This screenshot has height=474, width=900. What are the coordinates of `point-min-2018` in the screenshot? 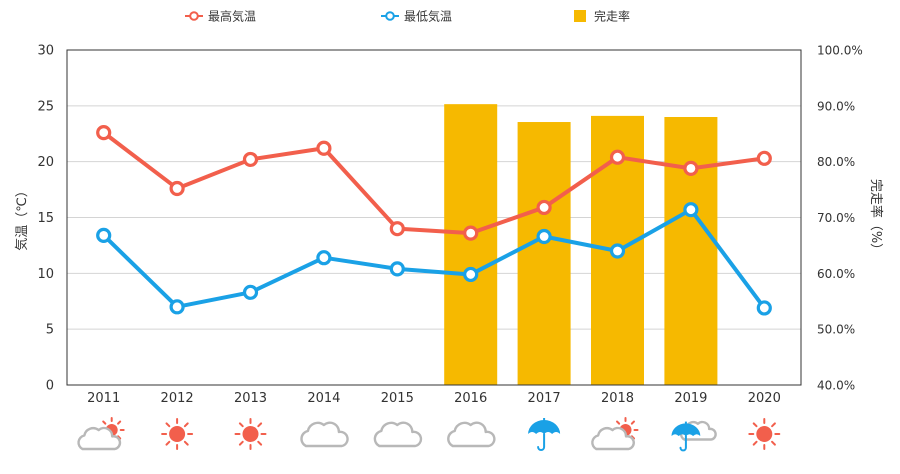 It's located at (617, 251).